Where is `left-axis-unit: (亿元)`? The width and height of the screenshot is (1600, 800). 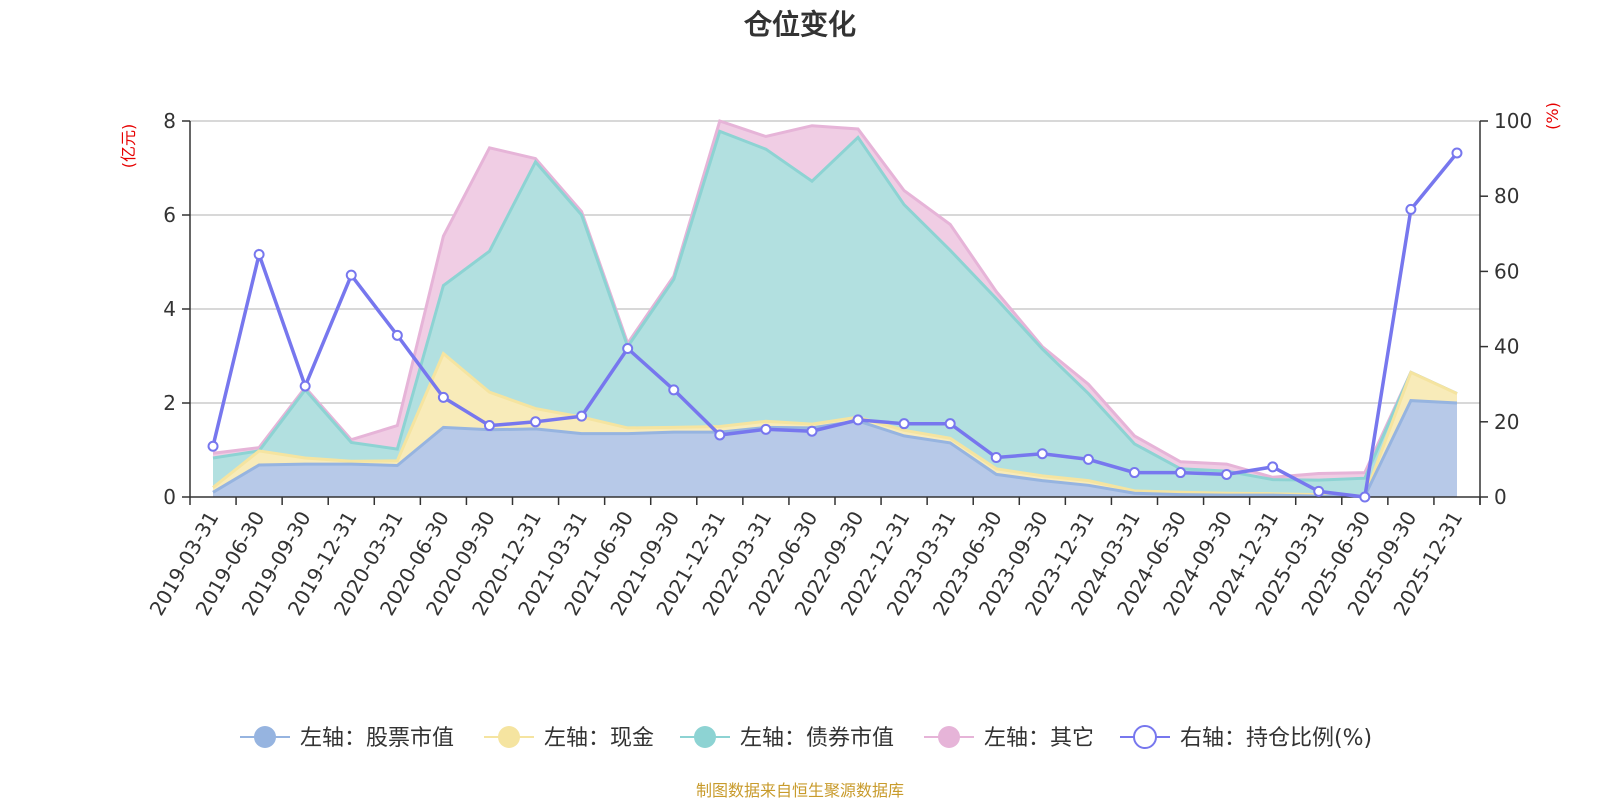
left-axis-unit: (亿元) is located at coordinates (128, 146).